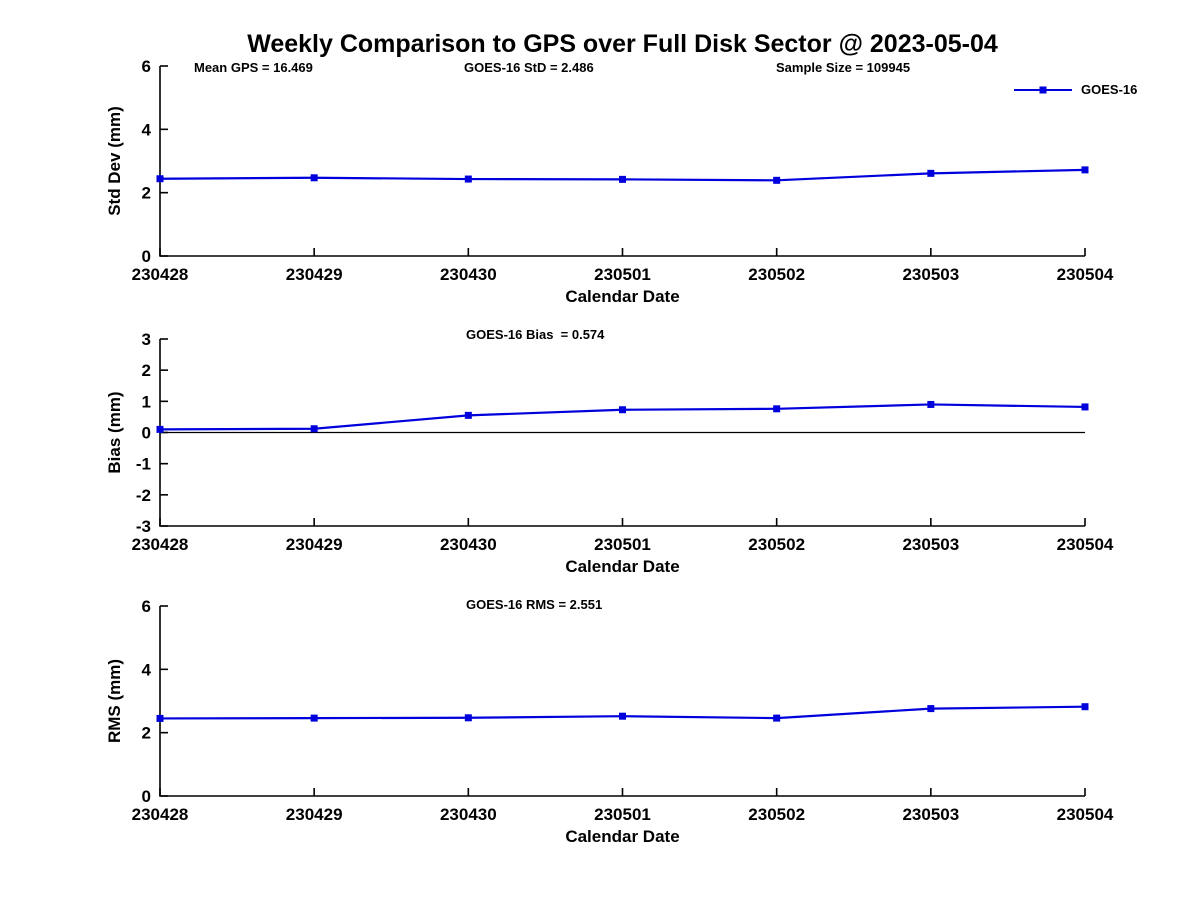 Image resolution: width=1200 pixels, height=900 pixels. What do you see at coordinates (143, 495) in the screenshot?
I see `y-tick-label: -2` at bounding box center [143, 495].